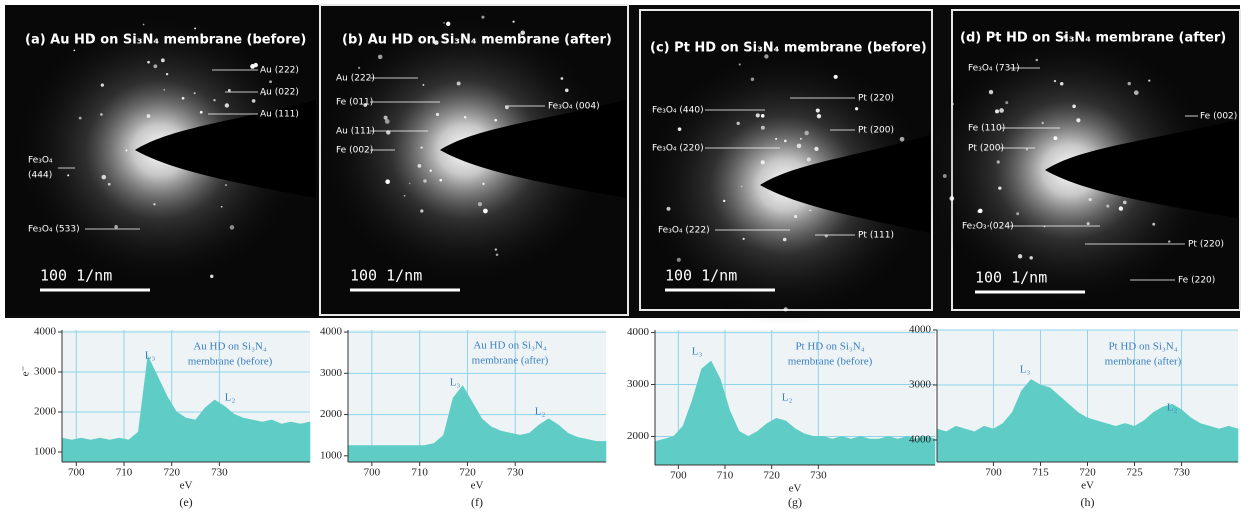 Image resolution: width=1257 pixels, height=515 pixels. I want to click on reflection-label: Fe₃O₄ (220), so click(678, 149).